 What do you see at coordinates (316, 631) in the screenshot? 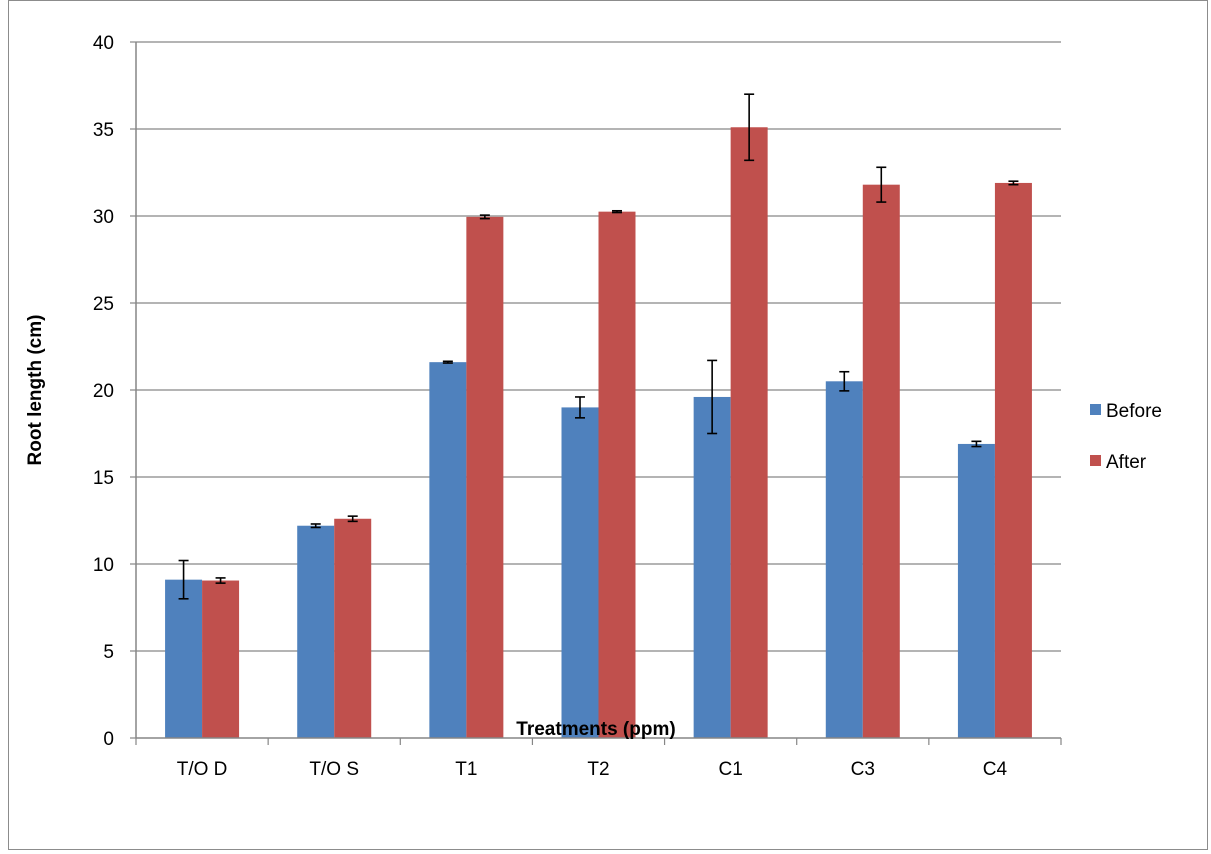
I see `bar-before-t-o-s` at bounding box center [316, 631].